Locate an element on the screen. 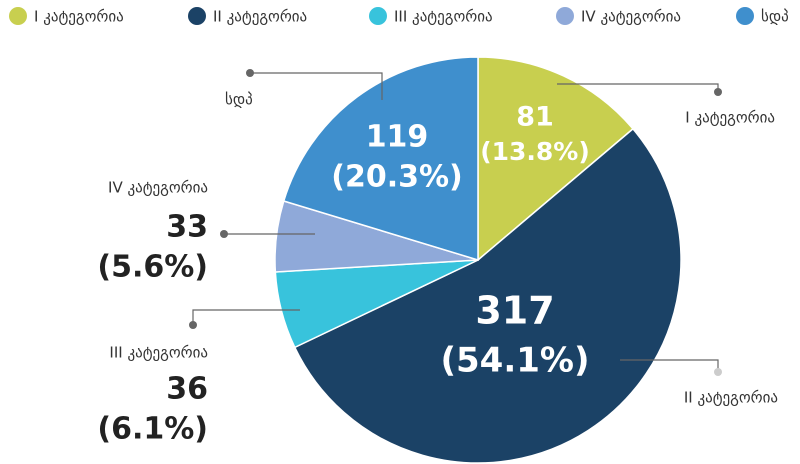 Image resolution: width=800 pixels, height=464 pixels. percentage-label: (20.3%) is located at coordinates (397, 177).